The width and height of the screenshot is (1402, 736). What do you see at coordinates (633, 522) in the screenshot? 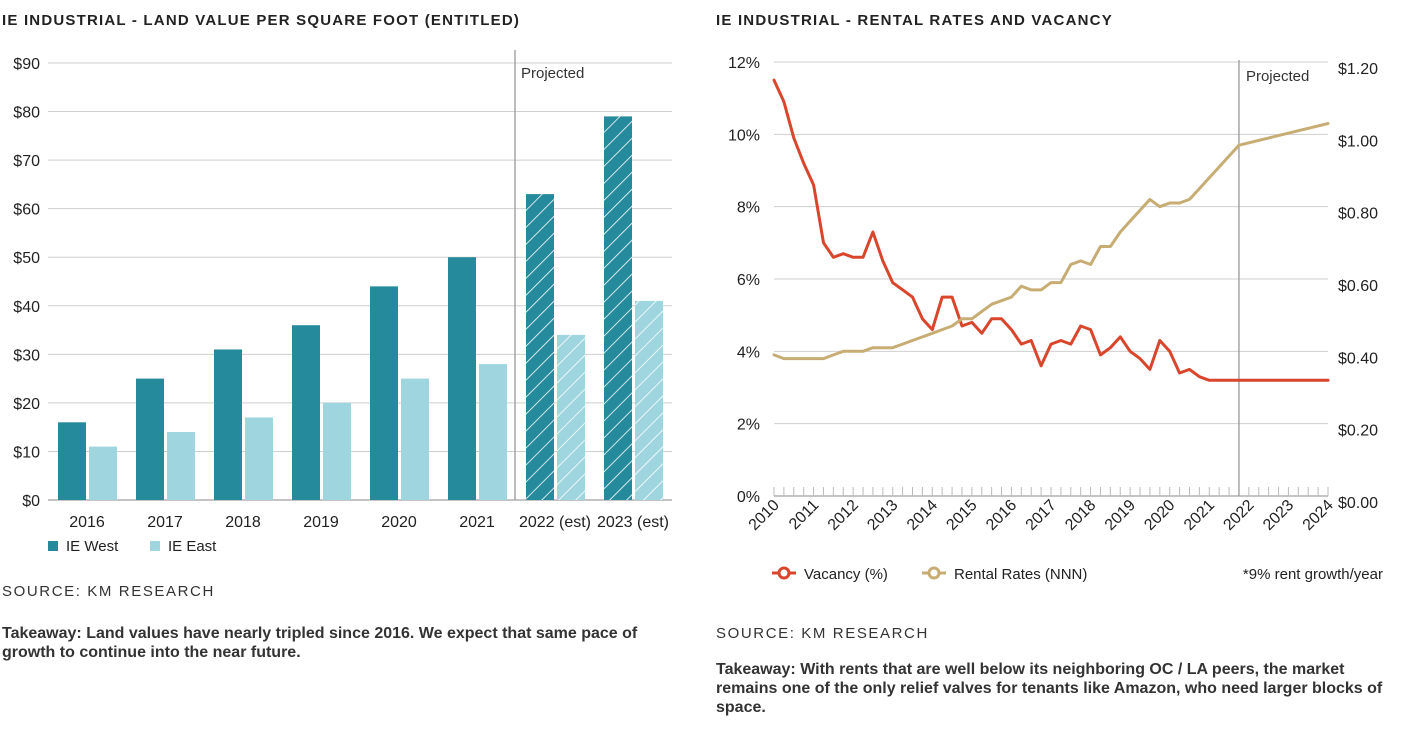
I see `bar-x-tick-label: 2023 (est)` at bounding box center [633, 522].